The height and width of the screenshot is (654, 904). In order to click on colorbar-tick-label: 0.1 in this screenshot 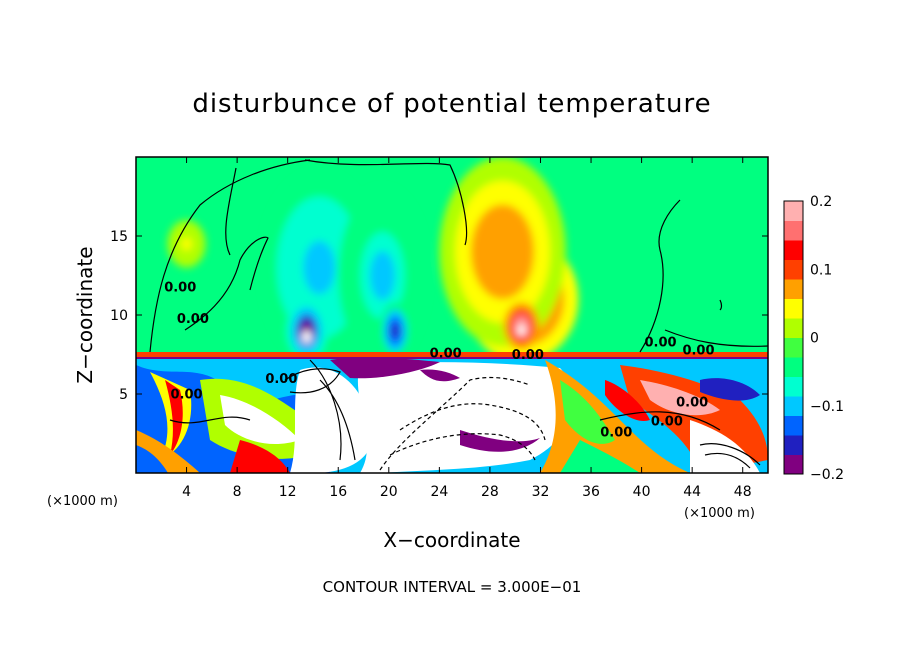, I will do `click(821, 270)`.